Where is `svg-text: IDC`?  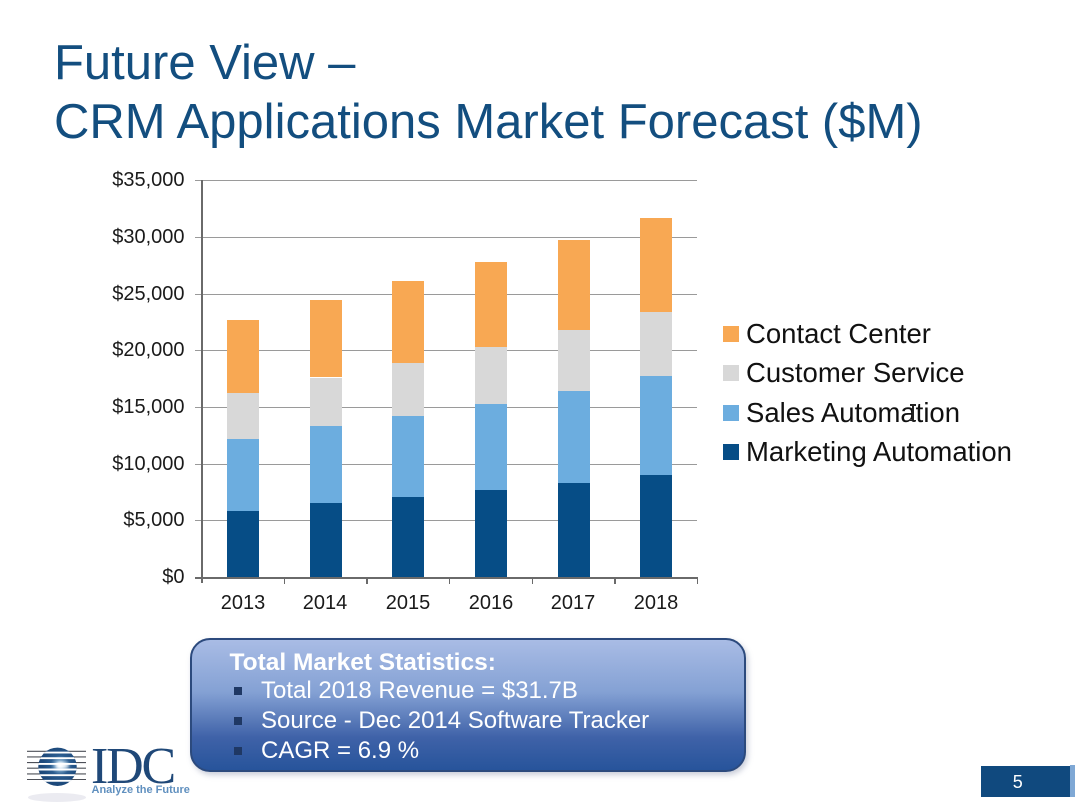
svg-text: IDC is located at coordinates (132, 767).